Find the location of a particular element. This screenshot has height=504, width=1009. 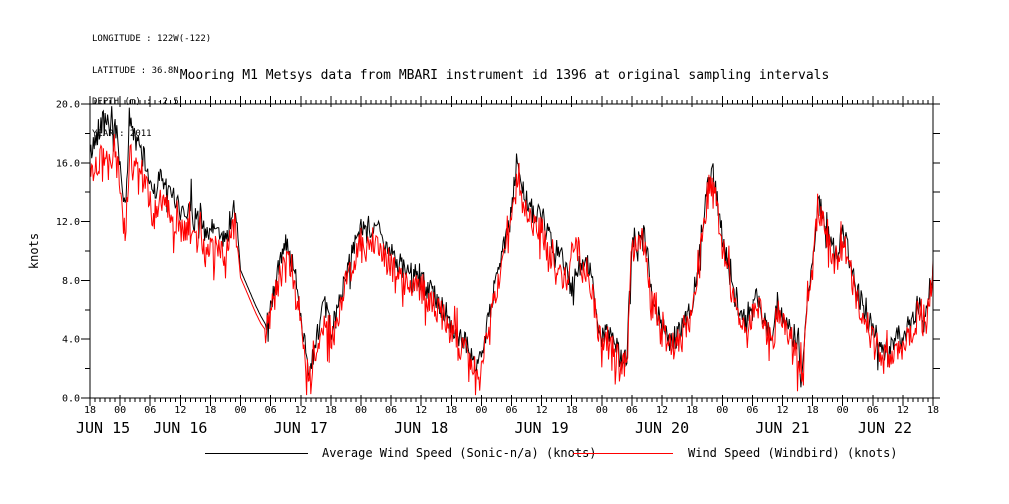

legend-sonic-label: Average Wind Speed (Sonic-n/a) (knots) is located at coordinates (459, 453).